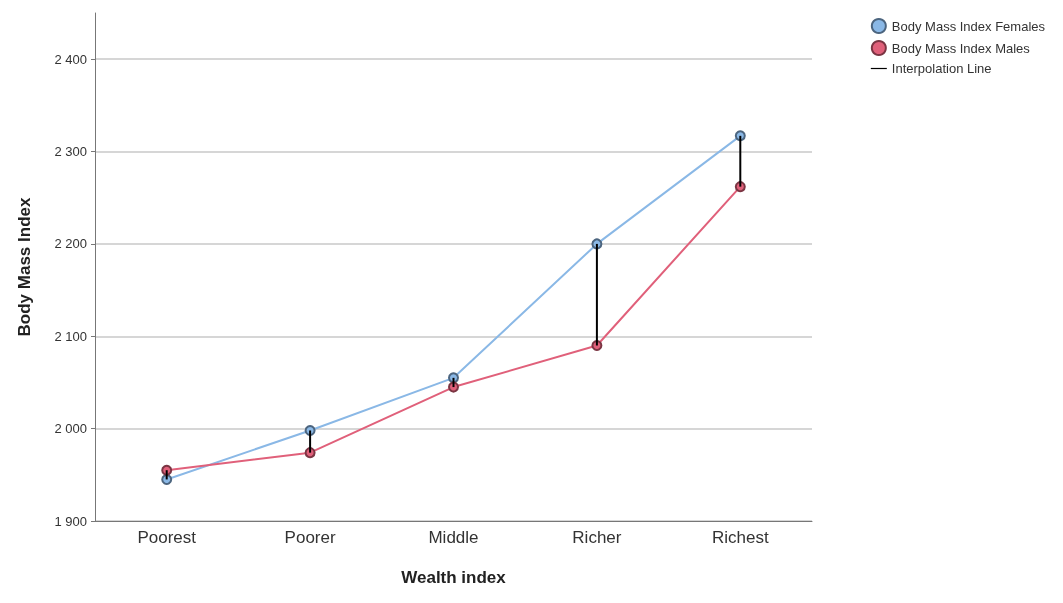 The image size is (1063, 603). Describe the element at coordinates (70, 429) in the screenshot. I see `y-tick-label: 2 000` at that location.